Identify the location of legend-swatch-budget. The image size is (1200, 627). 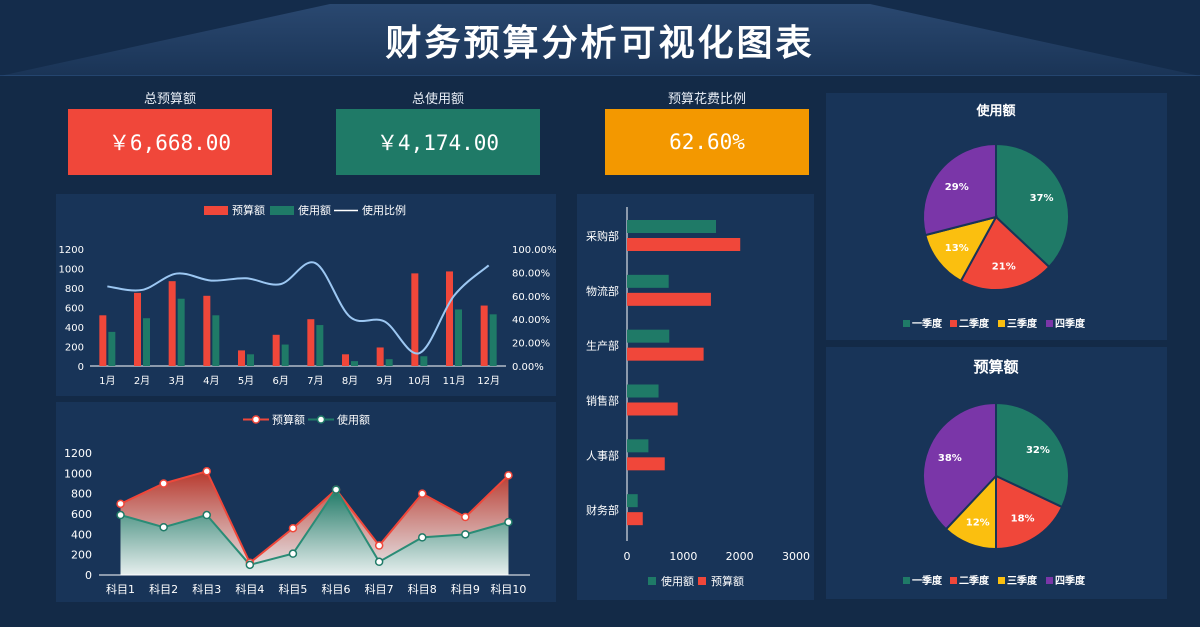
(702, 581).